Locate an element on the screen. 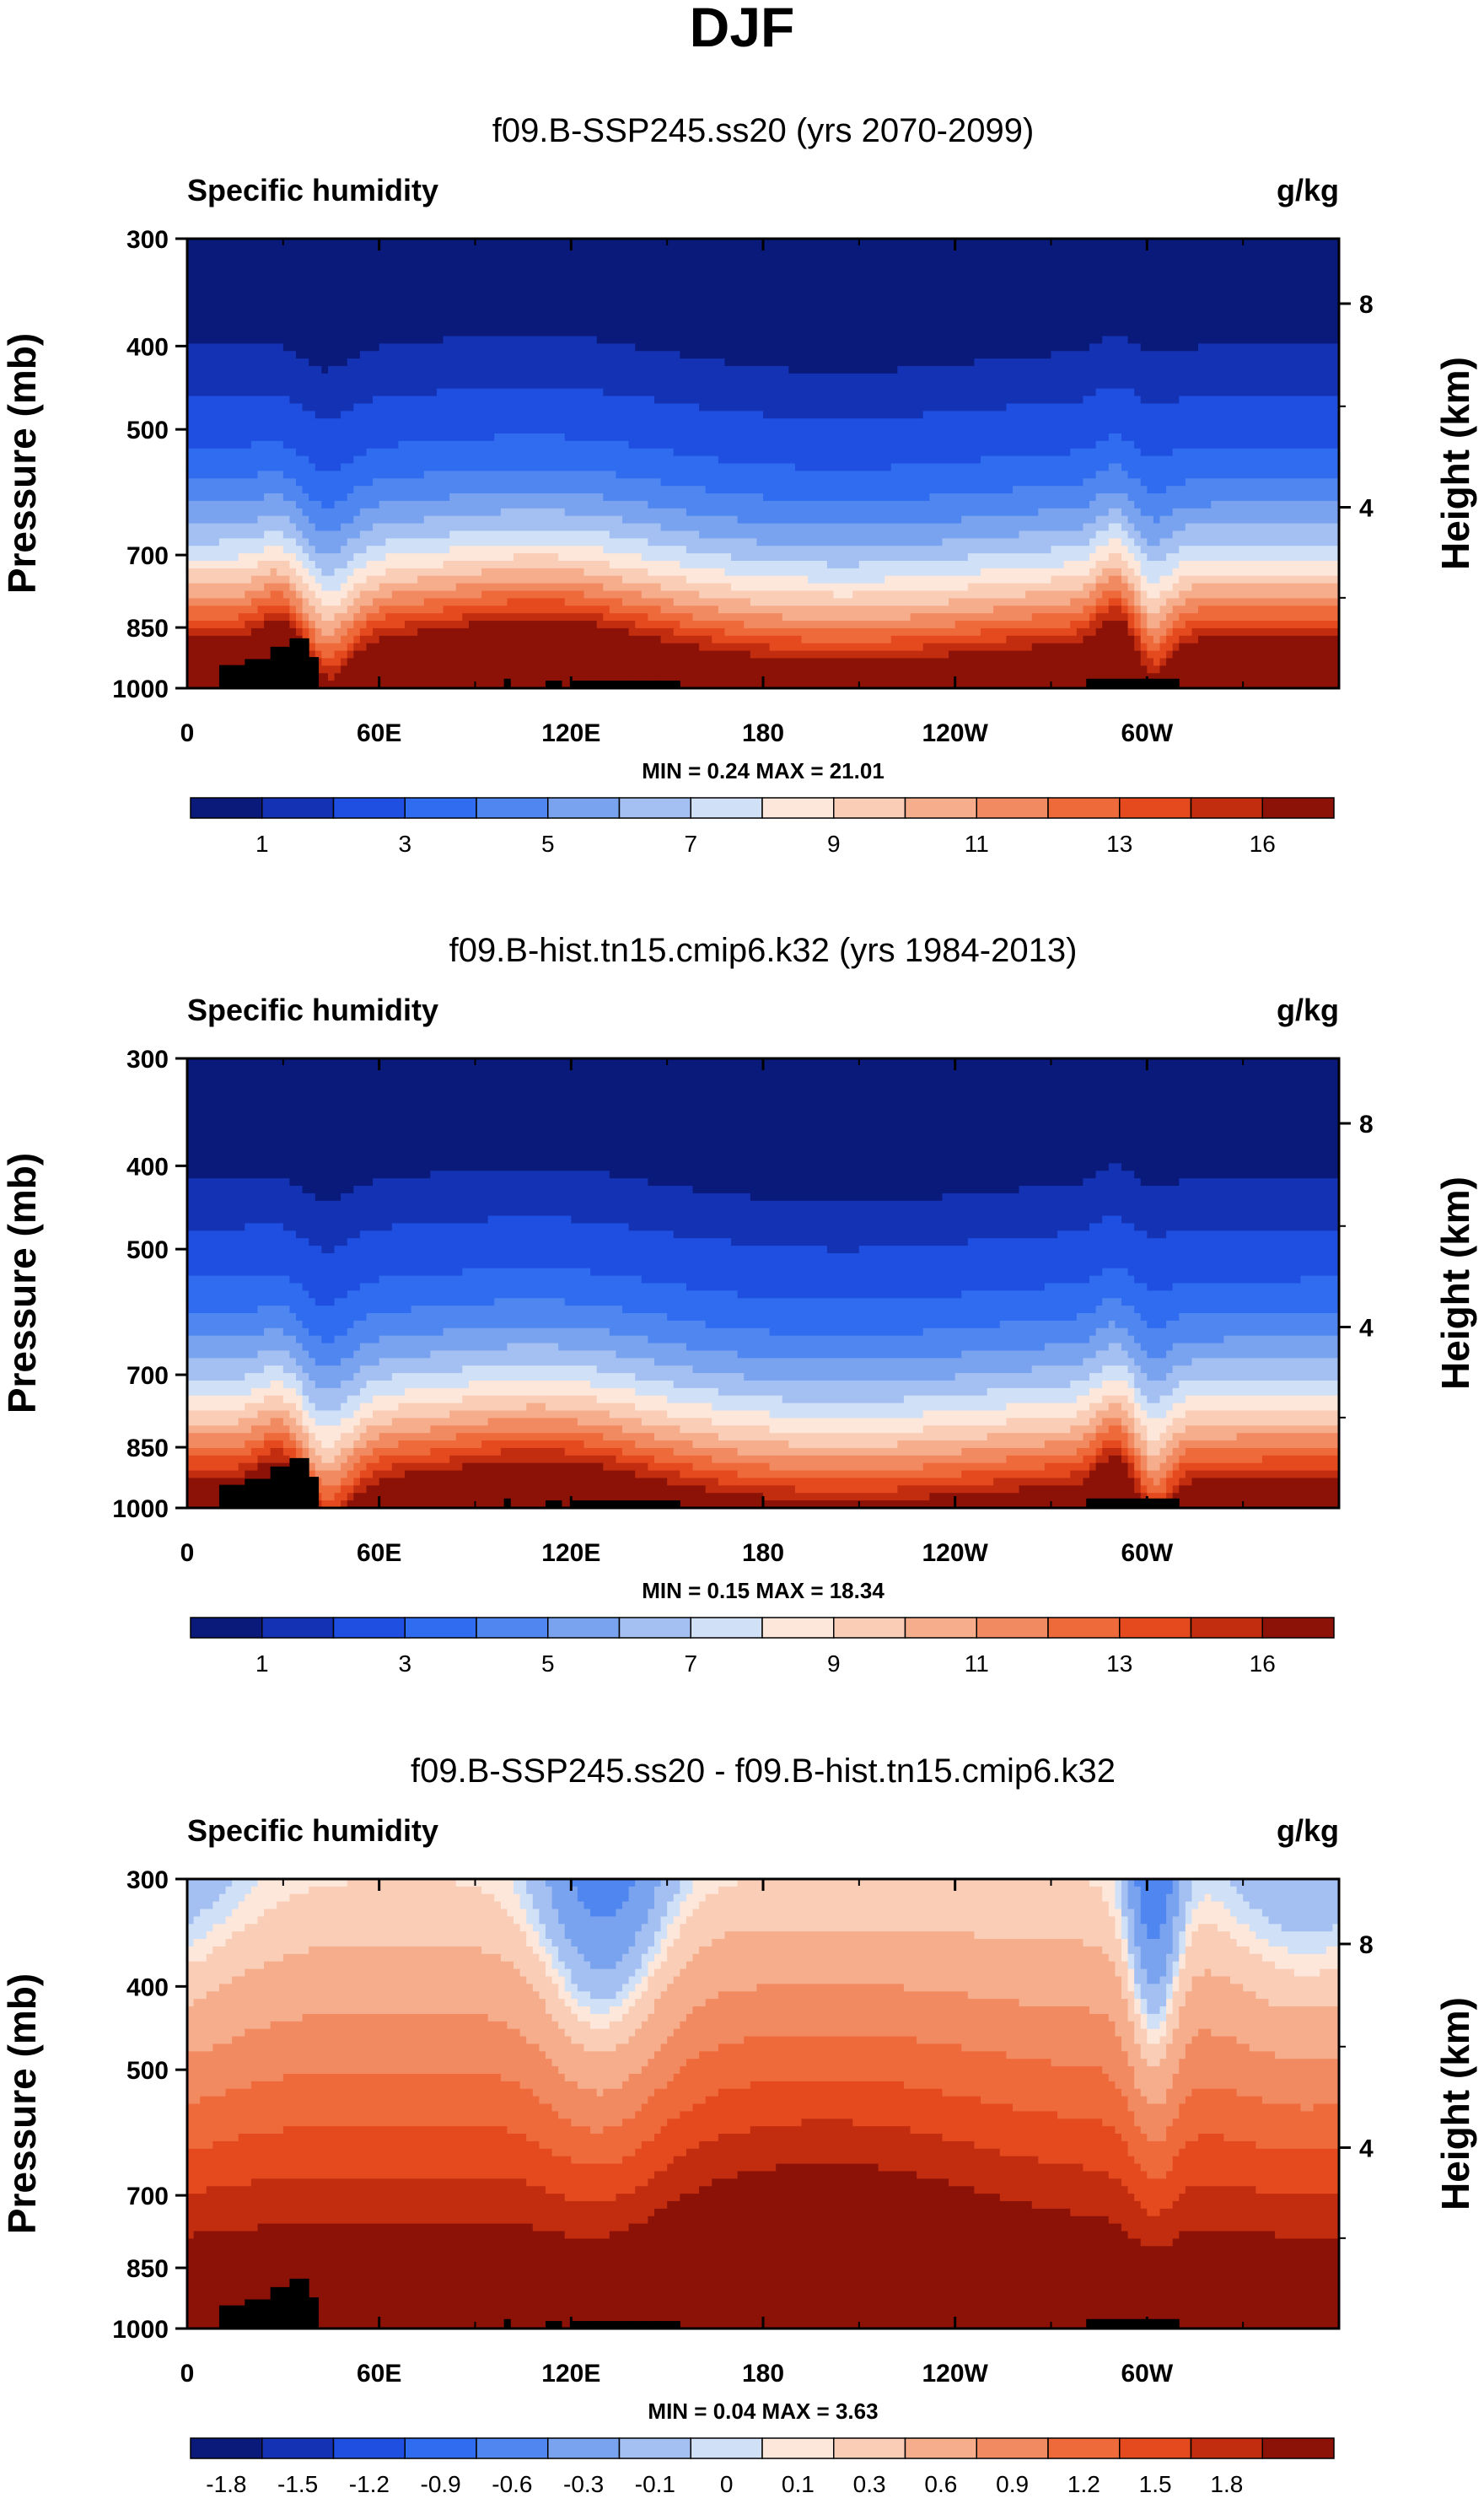  y-tick-label: 400 is located at coordinates (147, 1167).